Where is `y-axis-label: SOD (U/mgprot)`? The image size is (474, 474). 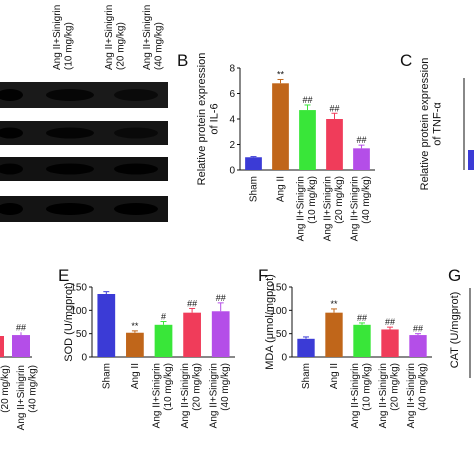
y-axis-label: SOD (U/mgprot) is located at coordinates (69, 321).